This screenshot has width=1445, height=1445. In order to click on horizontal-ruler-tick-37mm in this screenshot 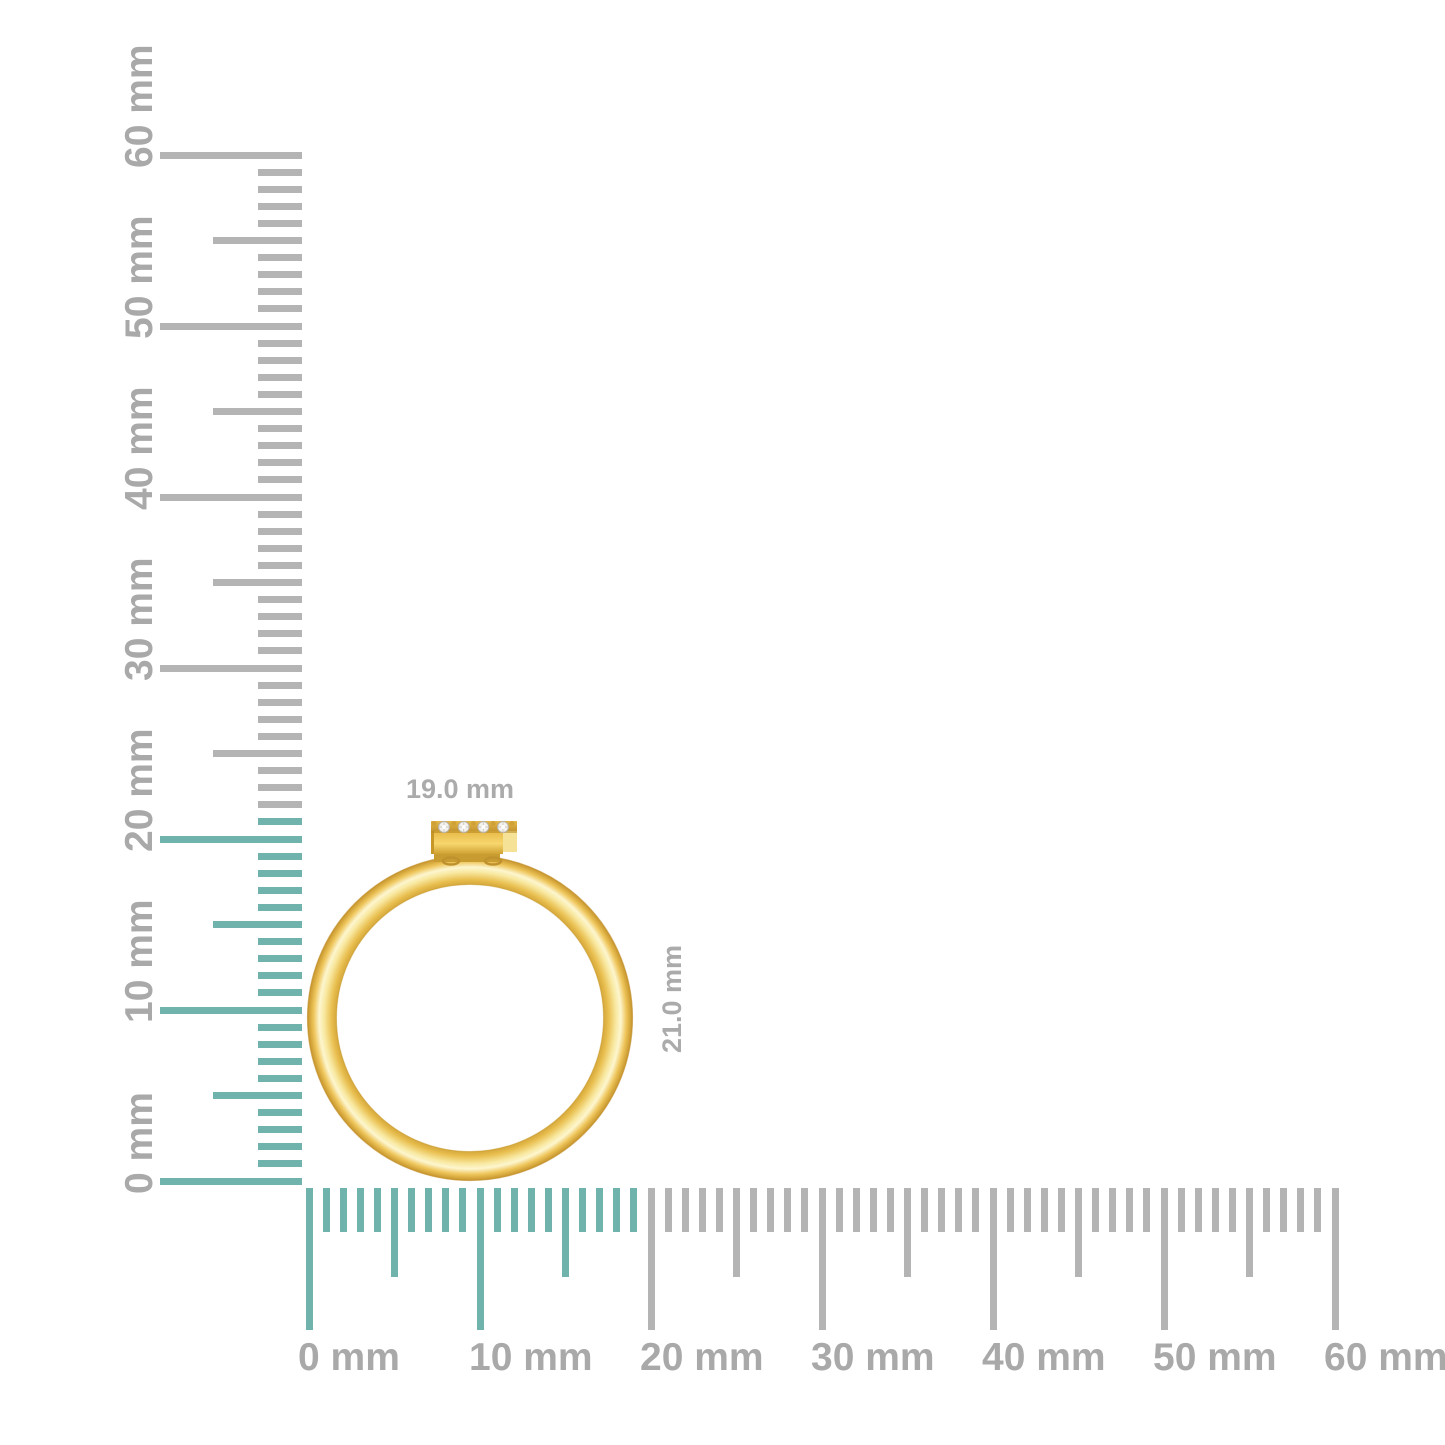, I will do `click(942, 1210)`.